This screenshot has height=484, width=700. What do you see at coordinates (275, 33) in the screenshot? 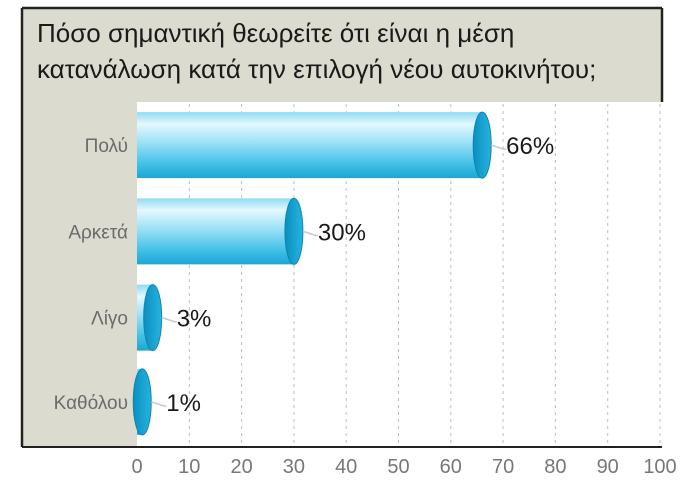
I see `chart-title-line-1: Πόσο σημαντική θεωρείτε ότι είναι η μέση` at bounding box center [275, 33].